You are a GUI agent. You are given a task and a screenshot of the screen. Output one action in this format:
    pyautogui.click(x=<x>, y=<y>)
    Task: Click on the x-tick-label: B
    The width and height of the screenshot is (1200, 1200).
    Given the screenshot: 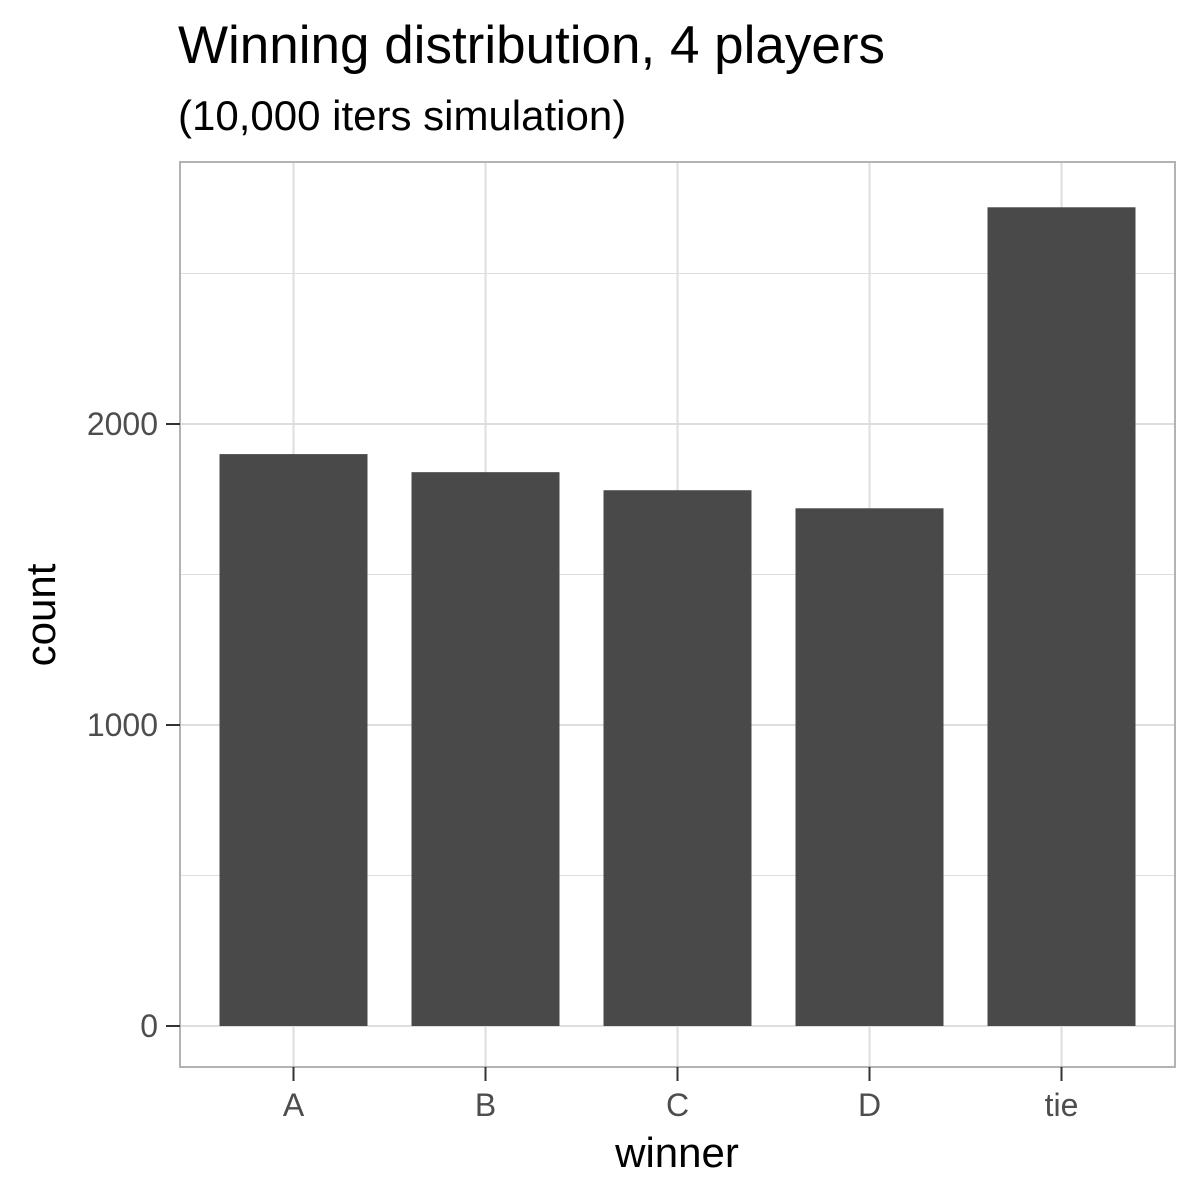 What is the action you would take?
    pyautogui.click(x=485, y=1105)
    